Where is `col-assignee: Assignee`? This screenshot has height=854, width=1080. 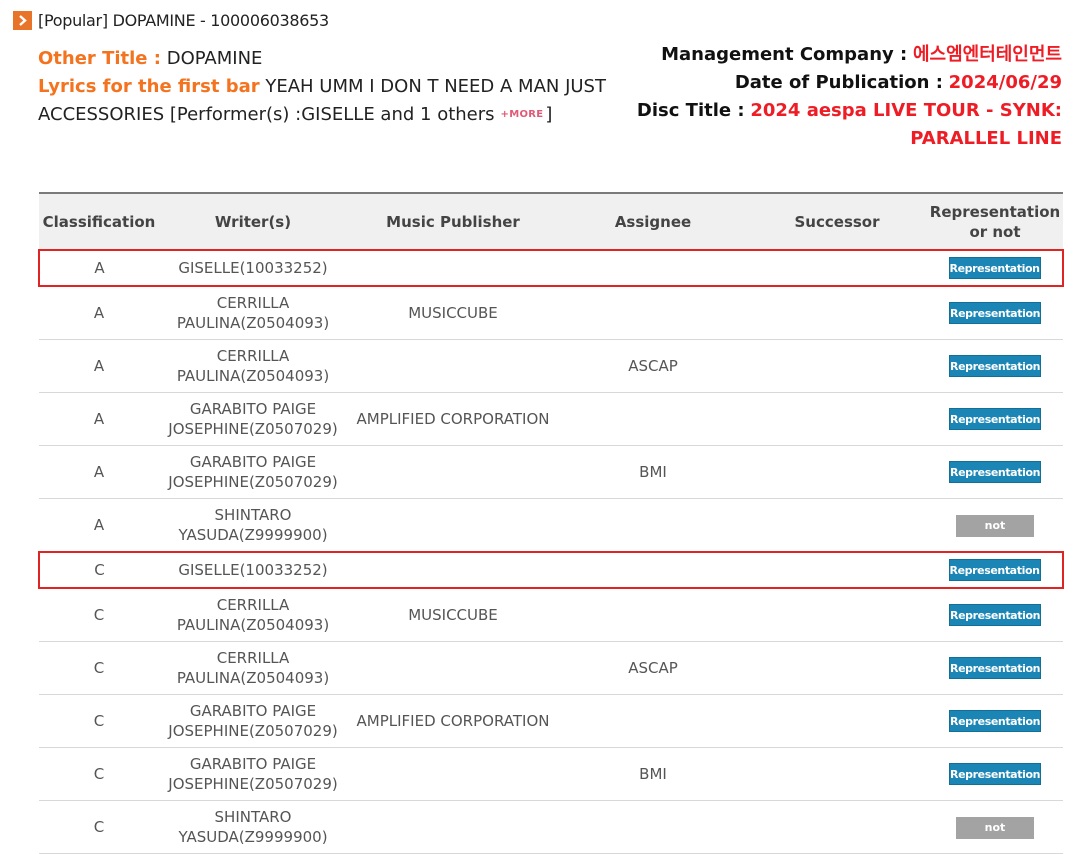 col-assignee: Assignee is located at coordinates (653, 221).